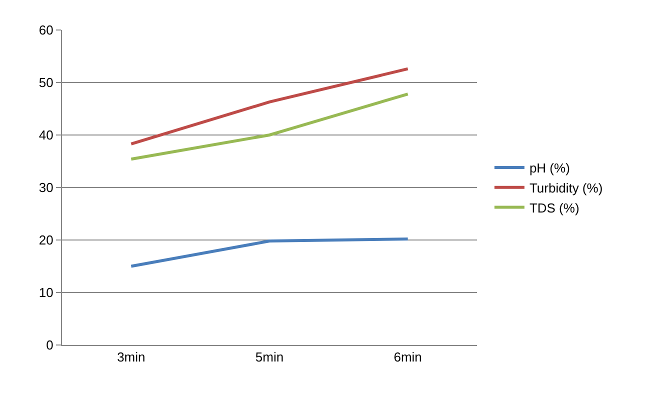 Image resolution: width=652 pixels, height=400 pixels. I want to click on x-tick-label: 5min, so click(269, 357).